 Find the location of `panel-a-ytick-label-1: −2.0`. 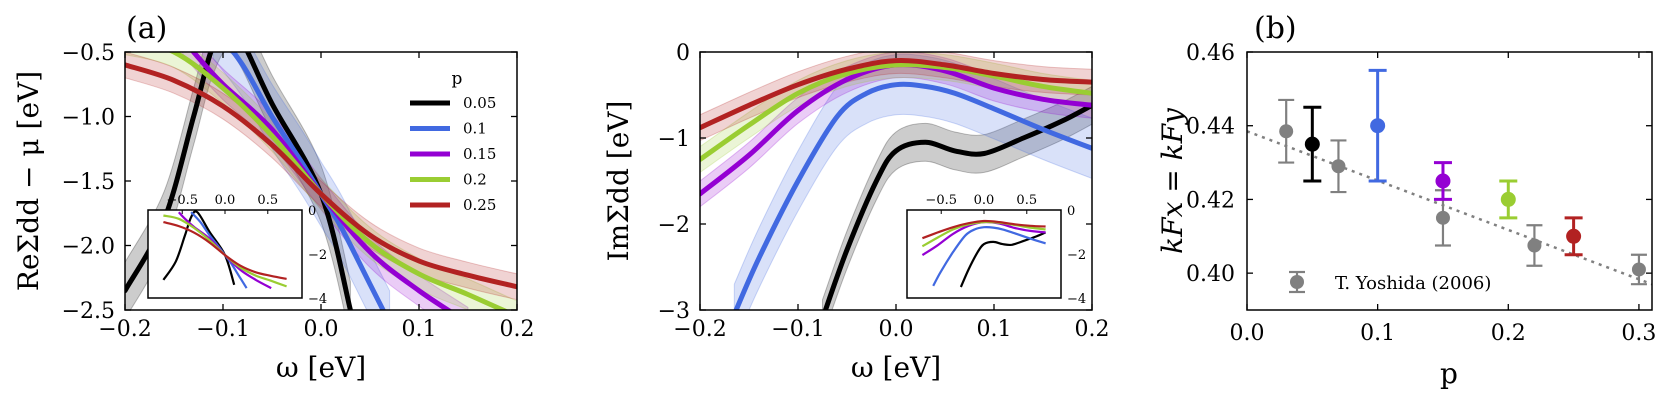

panel-a-ytick-label-1: −2.0 is located at coordinates (88, 247).